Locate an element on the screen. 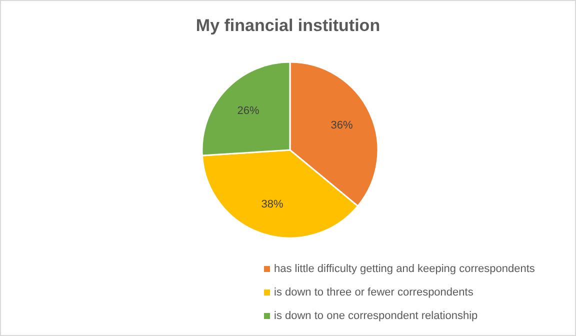  legend-label: is down to three or fewer correspondents is located at coordinates (374, 292).